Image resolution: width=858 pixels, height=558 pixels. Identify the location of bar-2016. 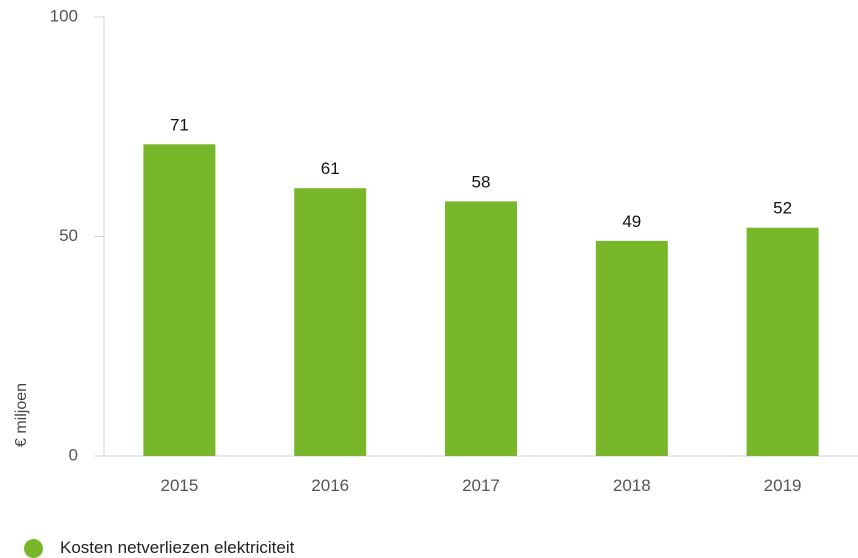
(330, 322).